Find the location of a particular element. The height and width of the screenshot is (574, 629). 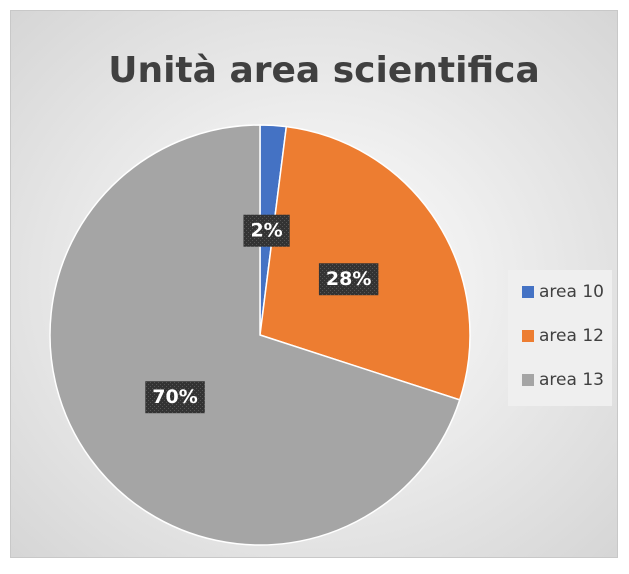

data-label: 70% is located at coordinates (174, 397).